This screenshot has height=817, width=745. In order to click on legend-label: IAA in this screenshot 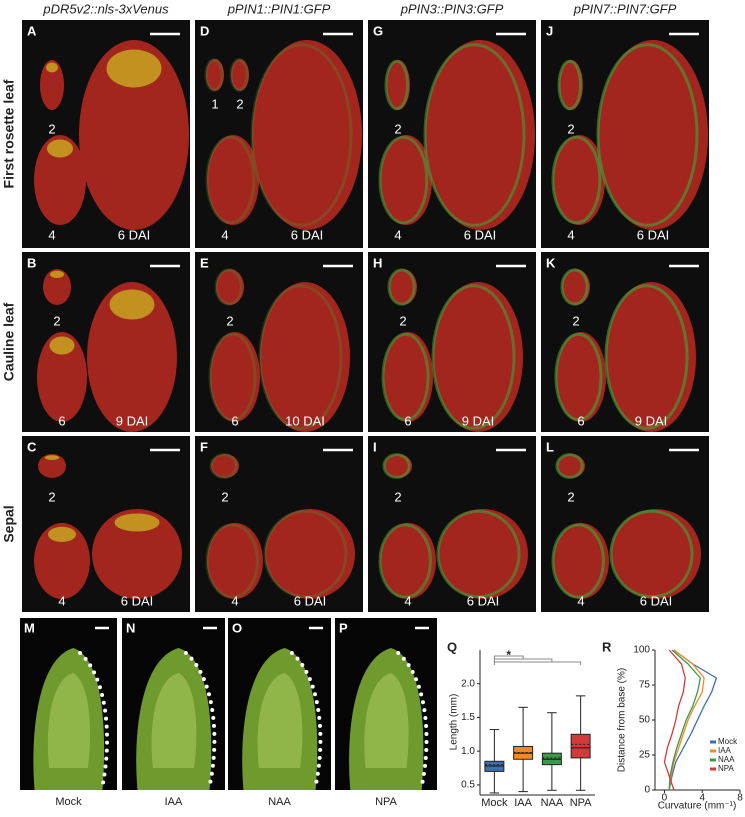, I will do `click(725, 750)`.